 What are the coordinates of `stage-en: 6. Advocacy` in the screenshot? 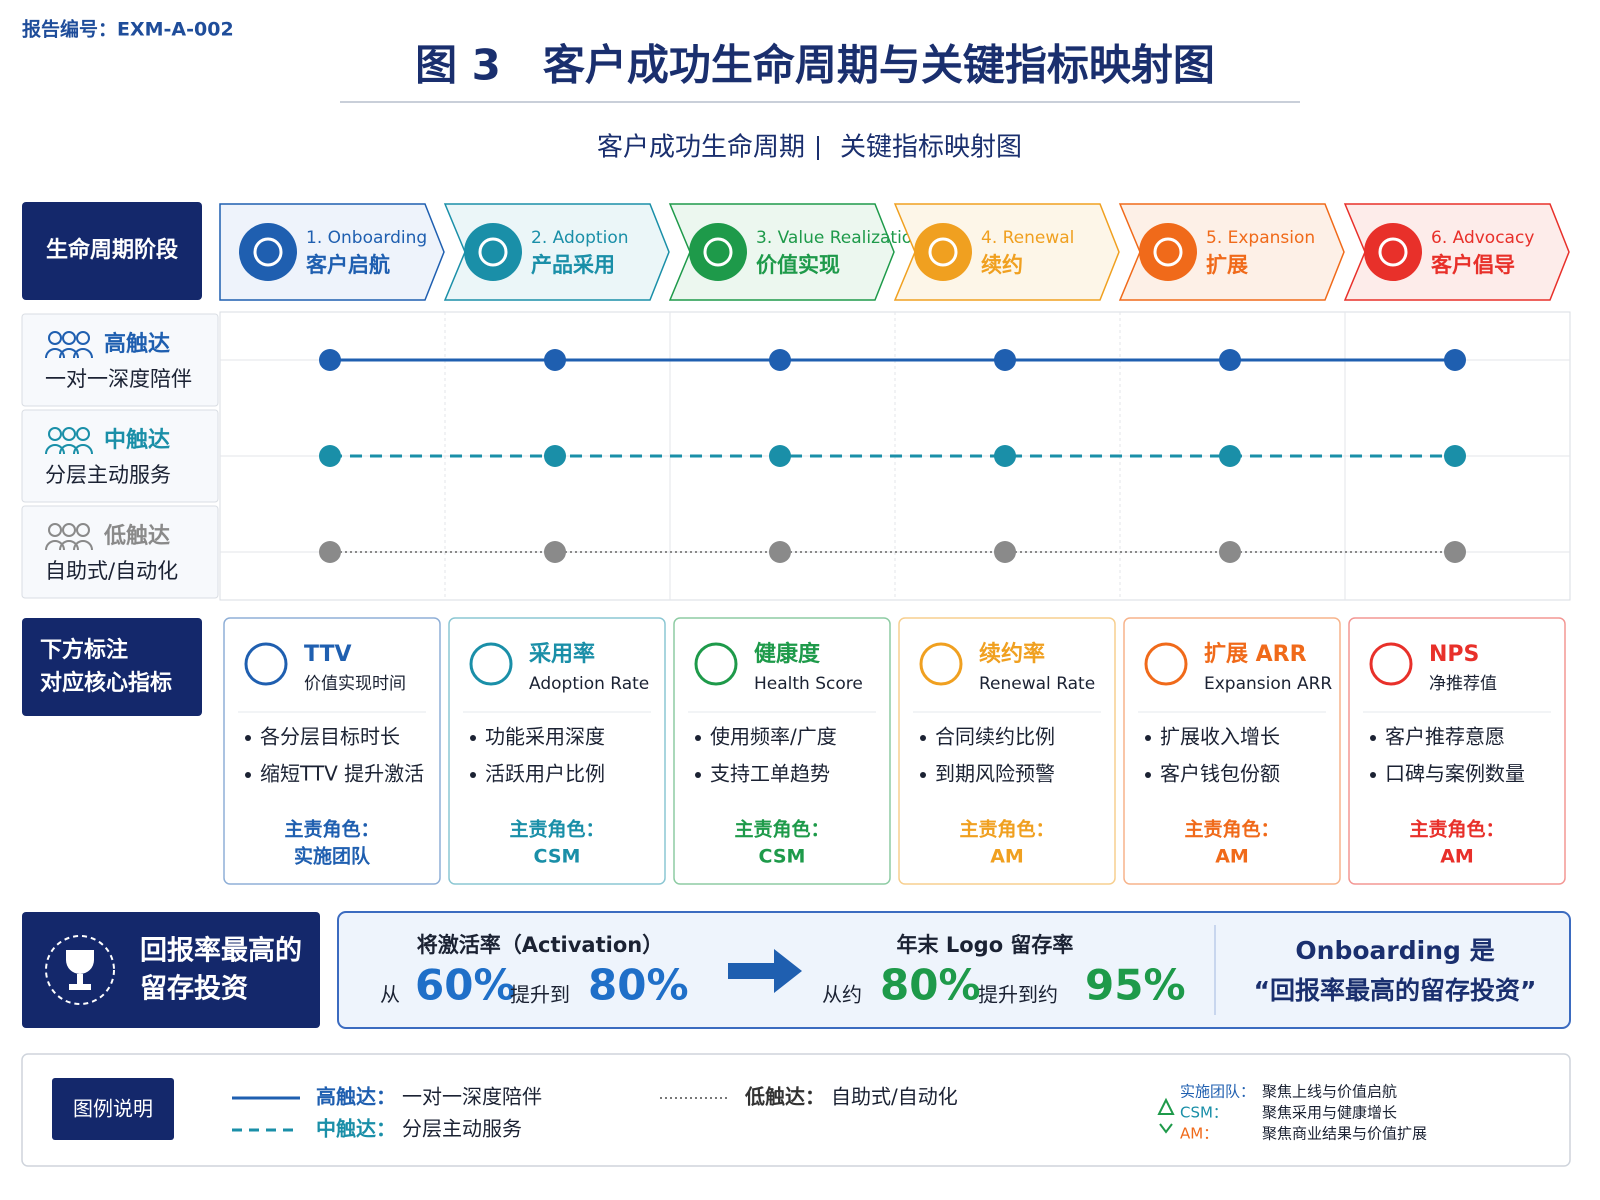 It's located at (1482, 238).